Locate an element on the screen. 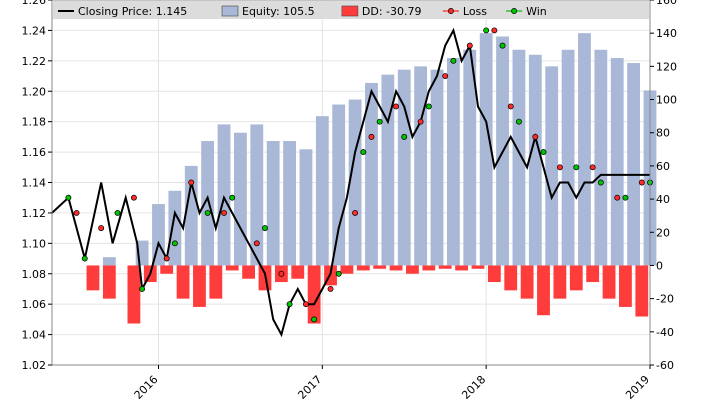 This screenshot has height=405, width=701. right-tick-label: 20 is located at coordinates (663, 232).